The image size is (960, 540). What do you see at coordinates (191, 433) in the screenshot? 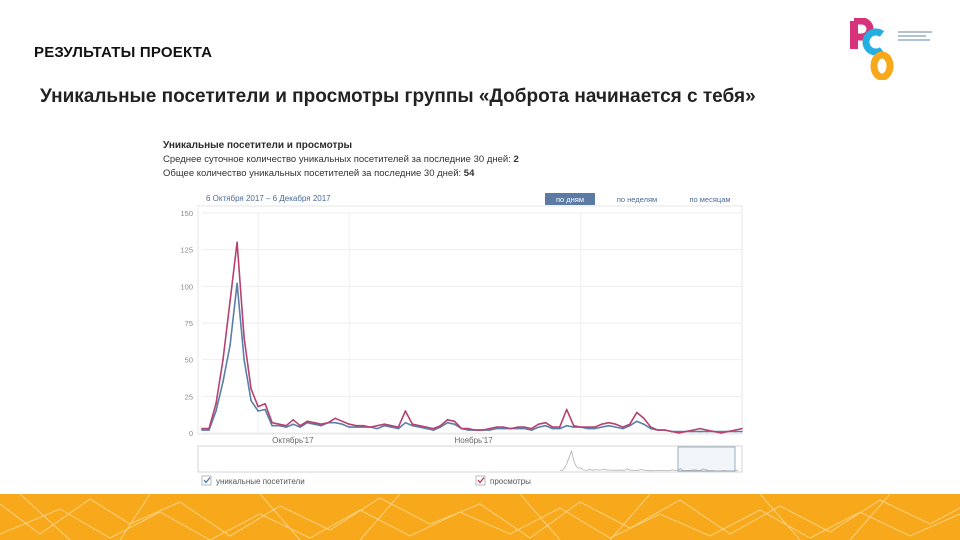
I see `y-tick-label: 0` at bounding box center [191, 433].